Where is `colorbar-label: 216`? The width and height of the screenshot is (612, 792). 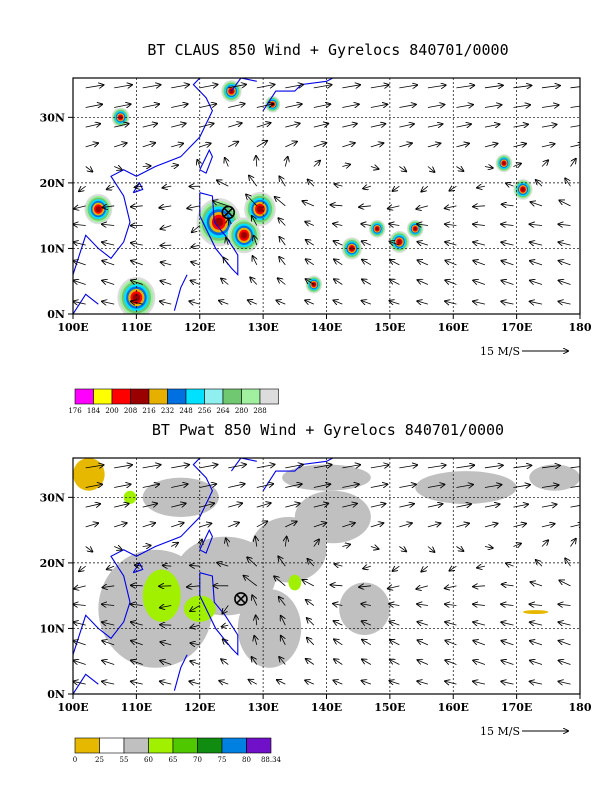
colorbar-label: 216 is located at coordinates (149, 411).